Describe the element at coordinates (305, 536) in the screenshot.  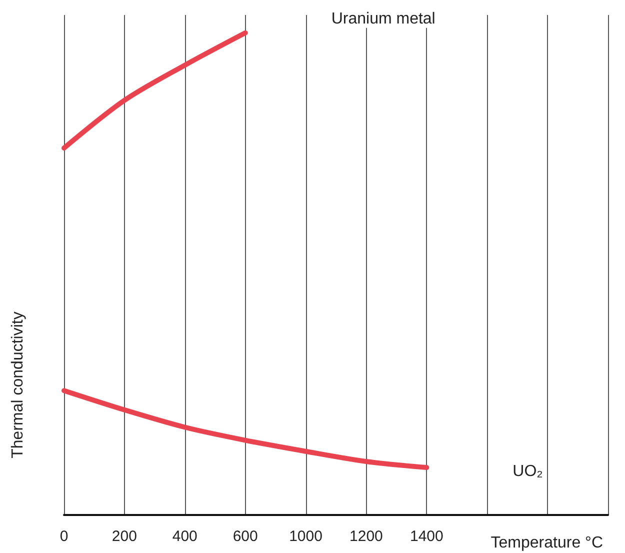
I see `x-tick-label: 1000` at that location.